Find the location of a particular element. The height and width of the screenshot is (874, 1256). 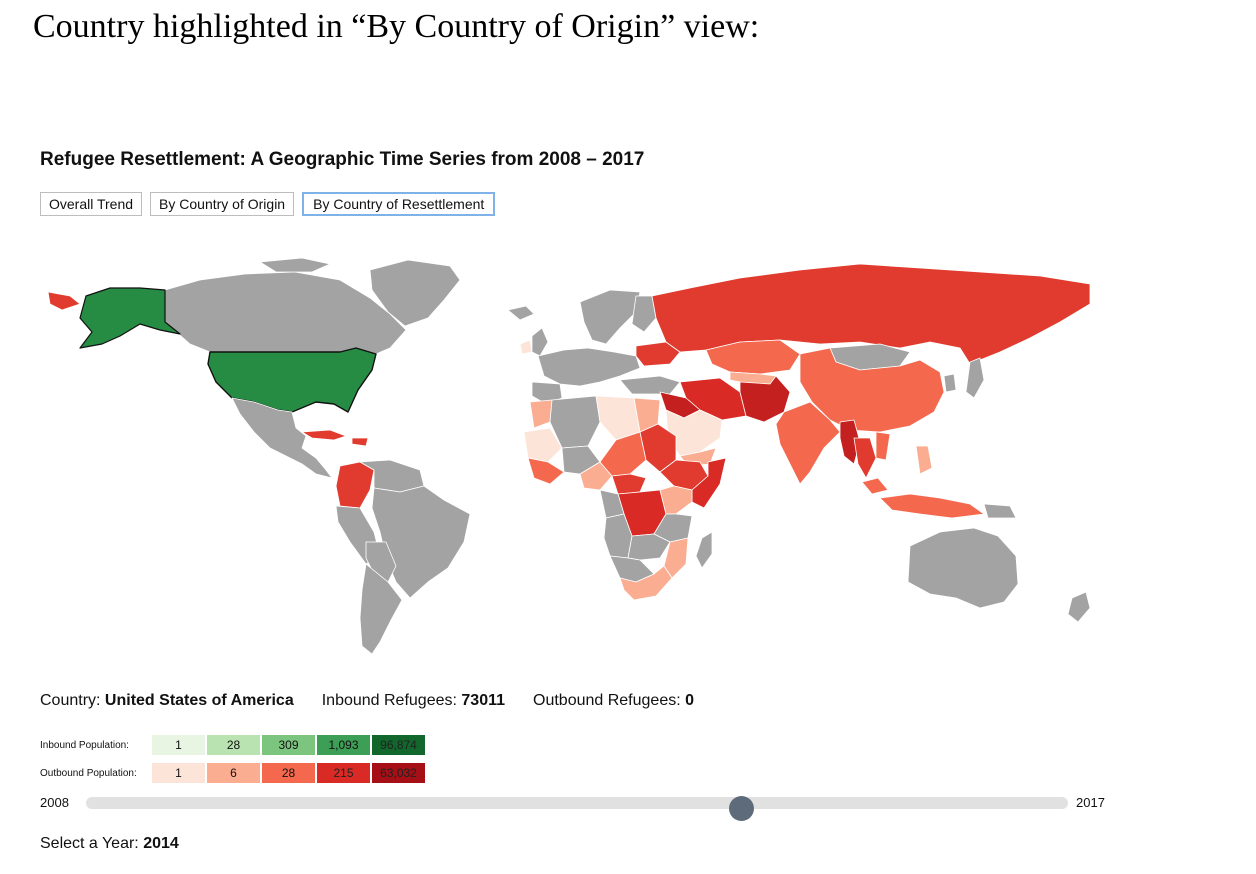

info-country-value: United States of America is located at coordinates (199, 700).